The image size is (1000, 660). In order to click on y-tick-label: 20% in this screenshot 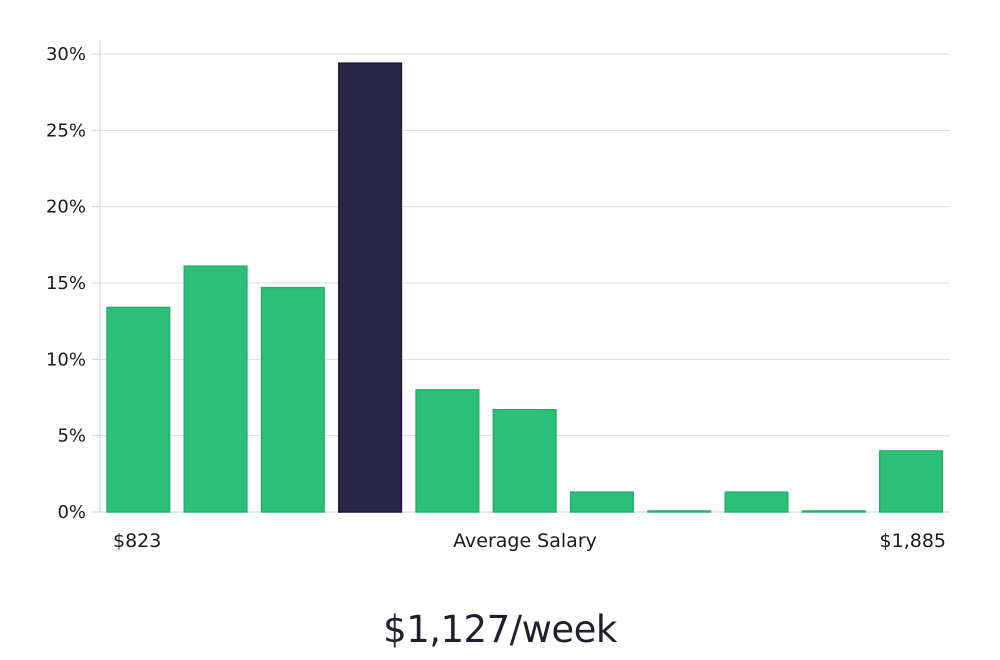, I will do `click(66, 207)`.